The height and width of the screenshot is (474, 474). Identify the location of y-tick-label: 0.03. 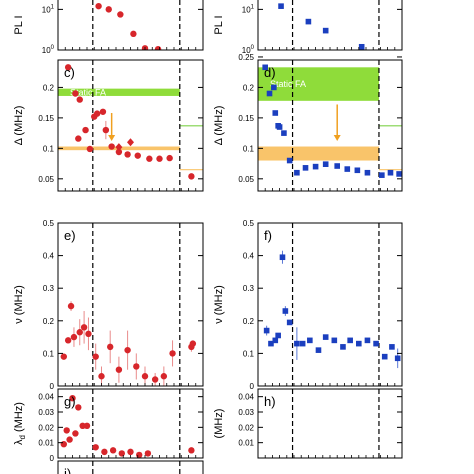
(246, 412).